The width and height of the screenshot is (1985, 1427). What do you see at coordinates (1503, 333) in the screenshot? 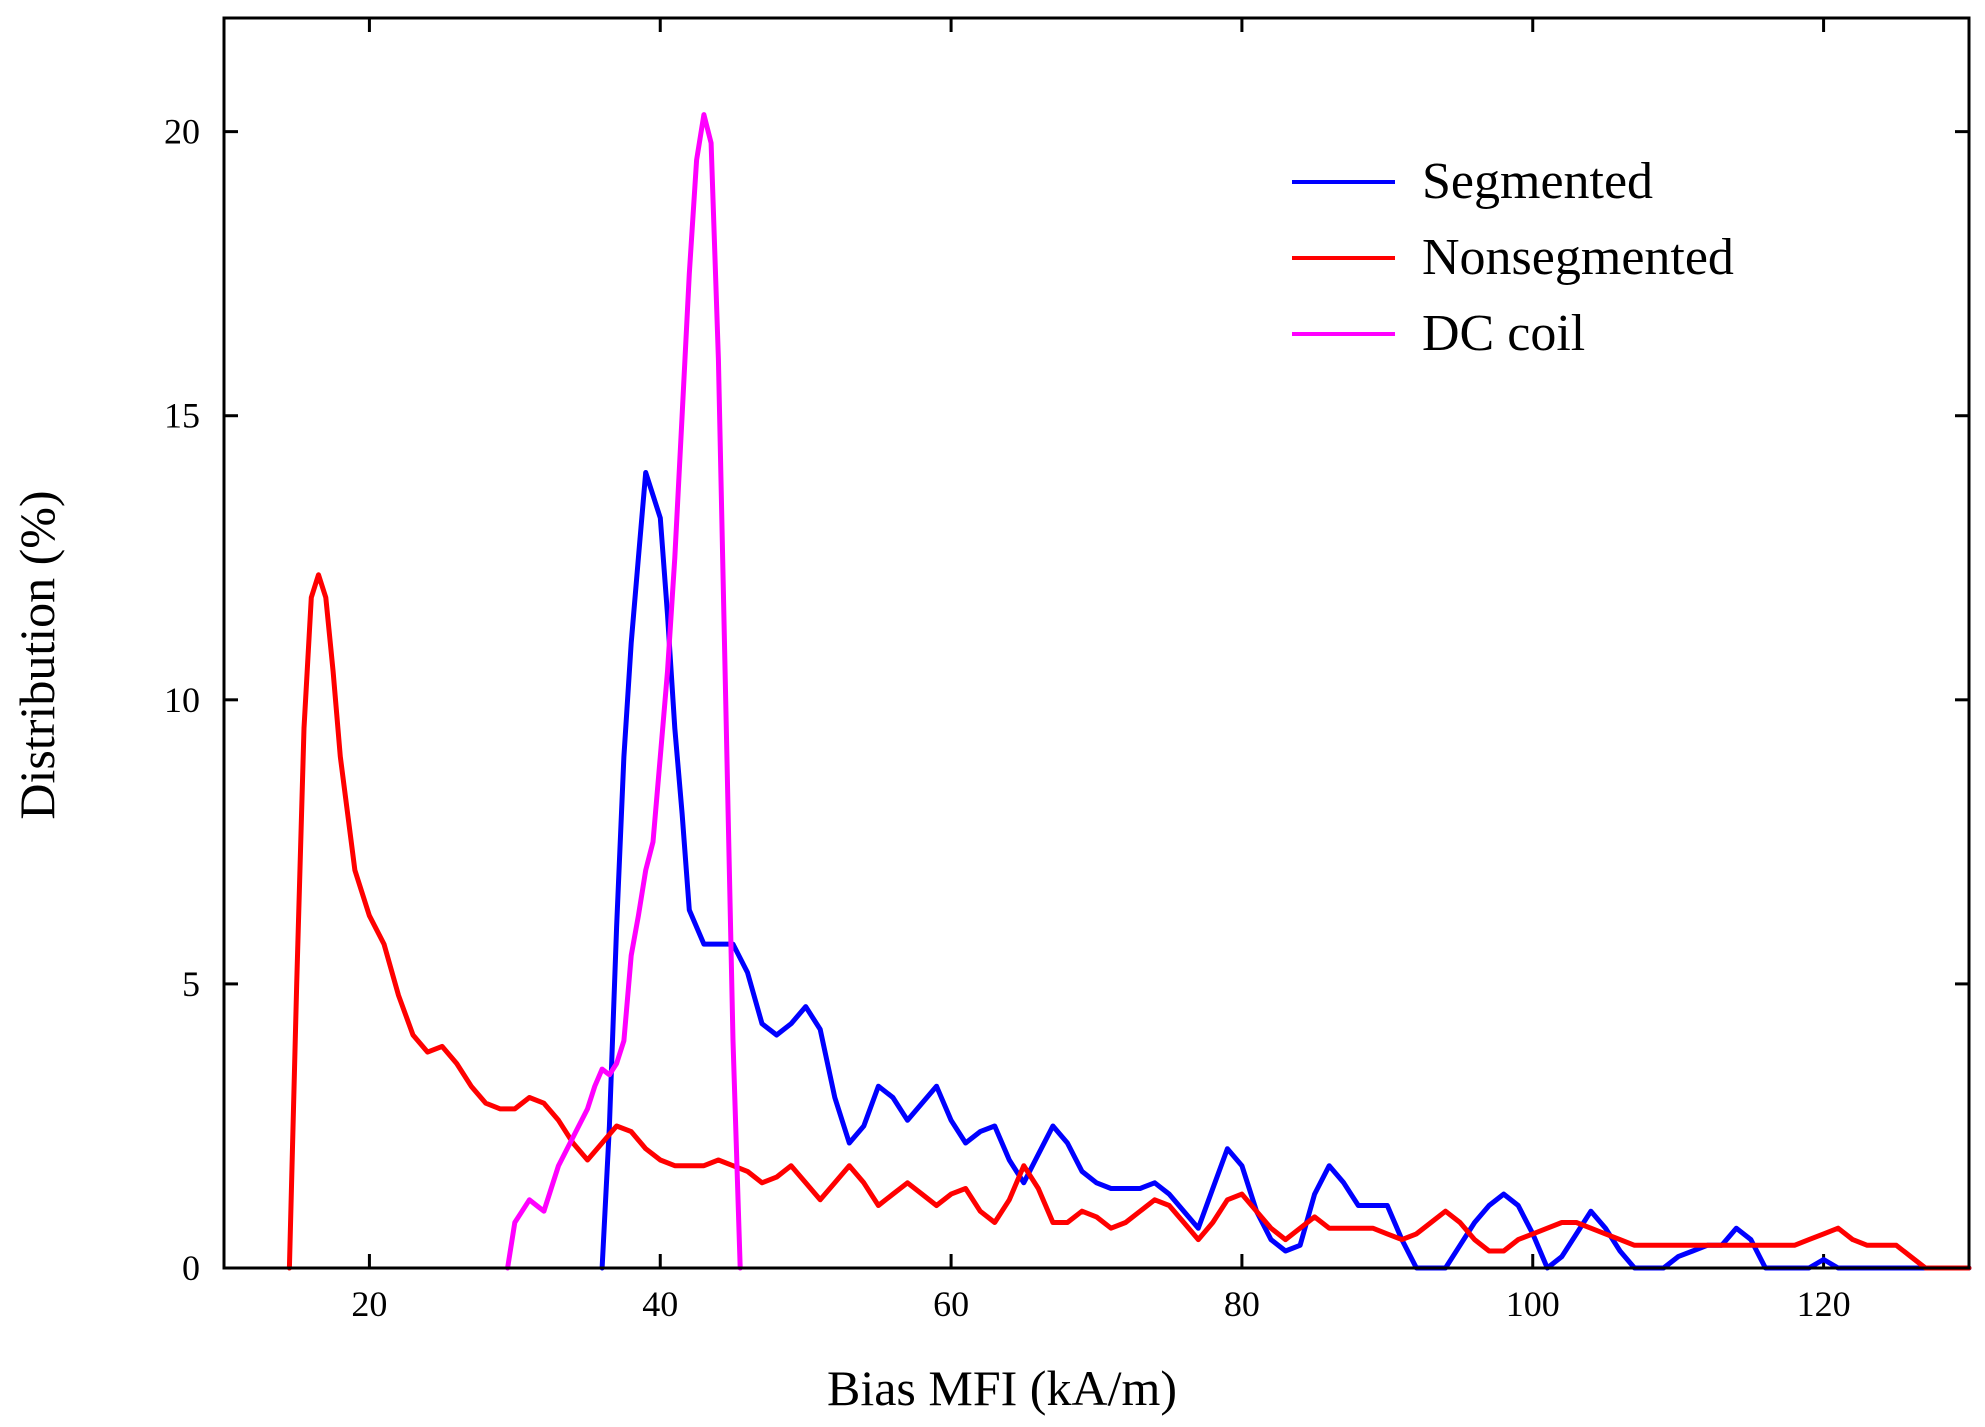
I see `legend-label-dc-coil: DC coil` at bounding box center [1503, 333].